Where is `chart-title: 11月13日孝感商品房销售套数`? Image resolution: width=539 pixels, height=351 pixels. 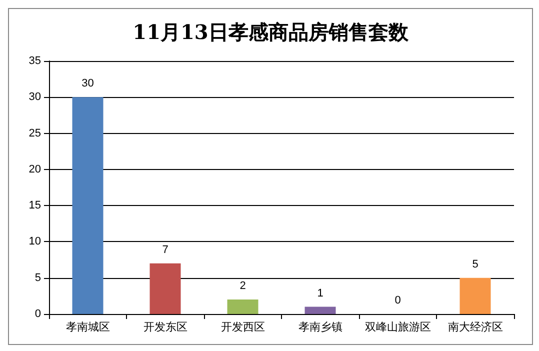
chart-title: 11月13日孝感商品房销售套数 is located at coordinates (271, 32).